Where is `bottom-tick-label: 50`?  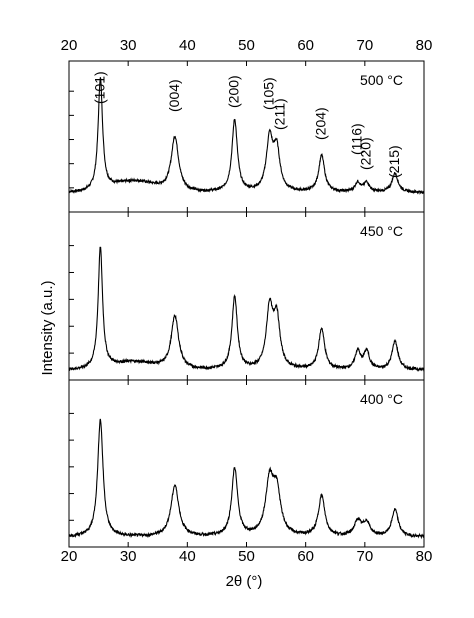
bottom-tick-label: 50 is located at coordinates (246, 556).